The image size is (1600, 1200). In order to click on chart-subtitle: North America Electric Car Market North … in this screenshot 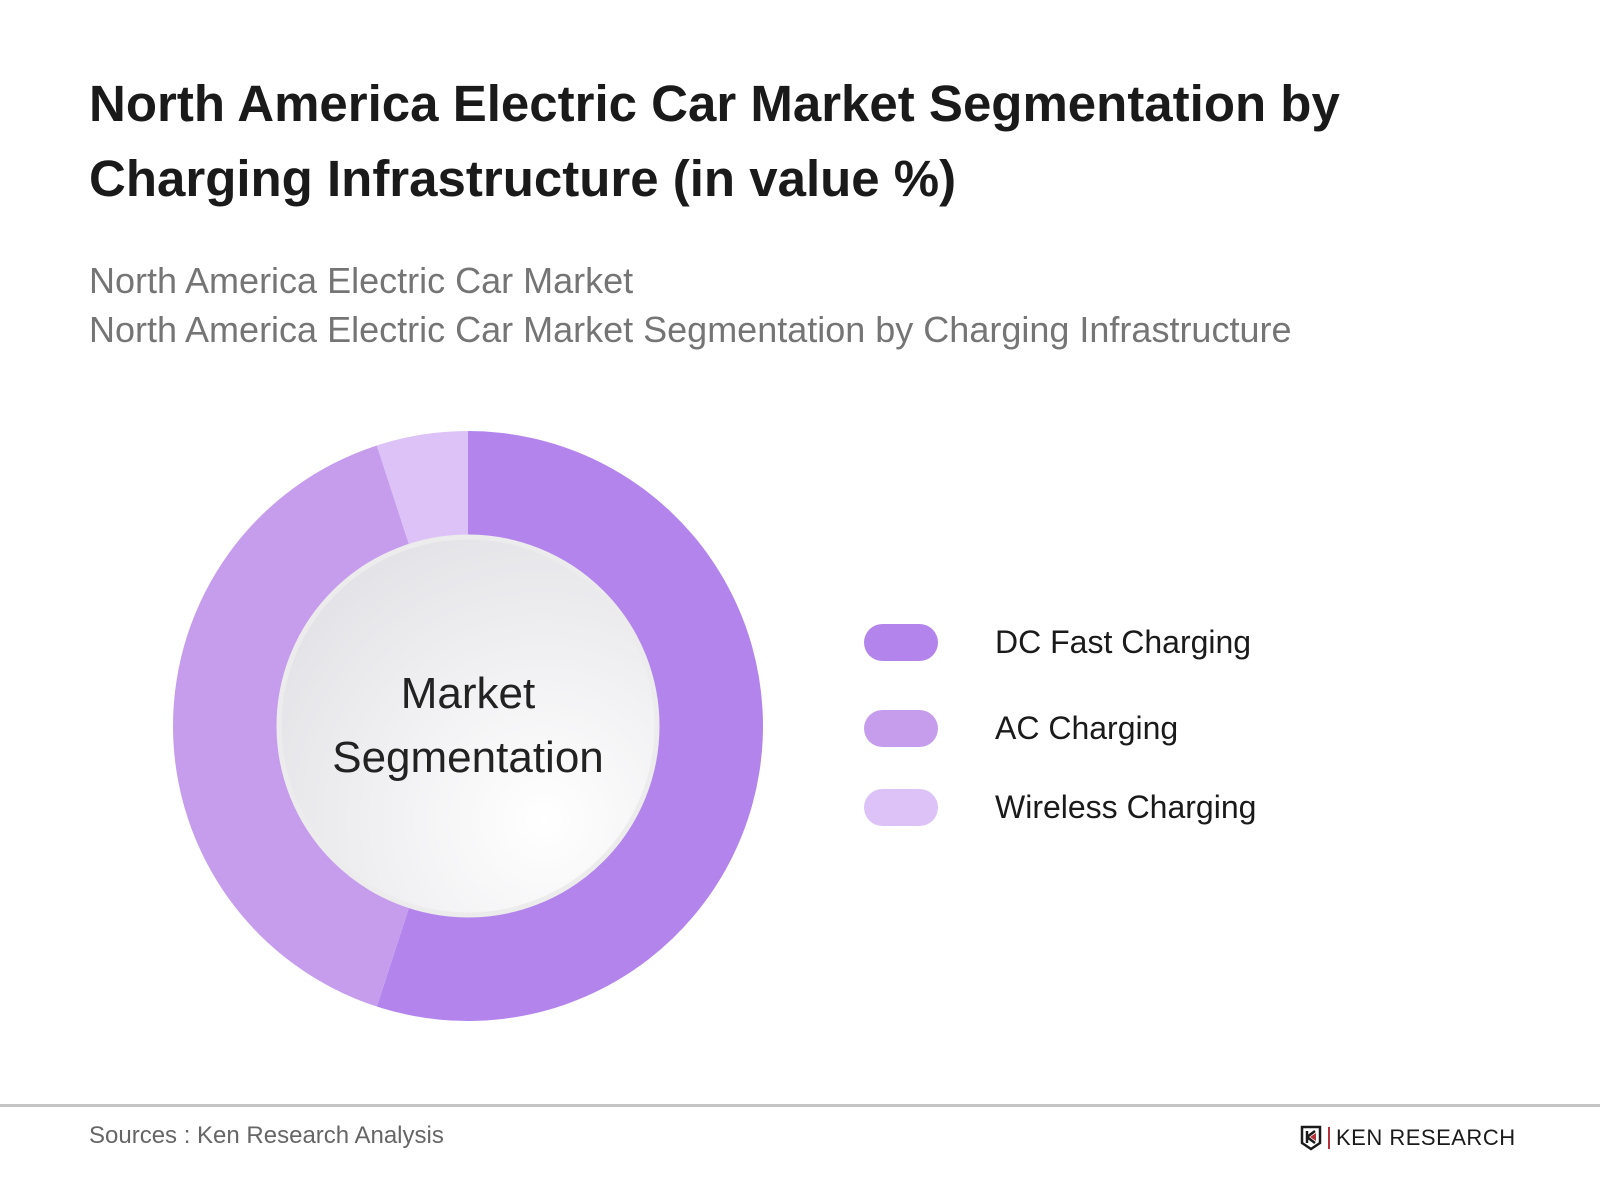, I will do `click(690, 305)`.